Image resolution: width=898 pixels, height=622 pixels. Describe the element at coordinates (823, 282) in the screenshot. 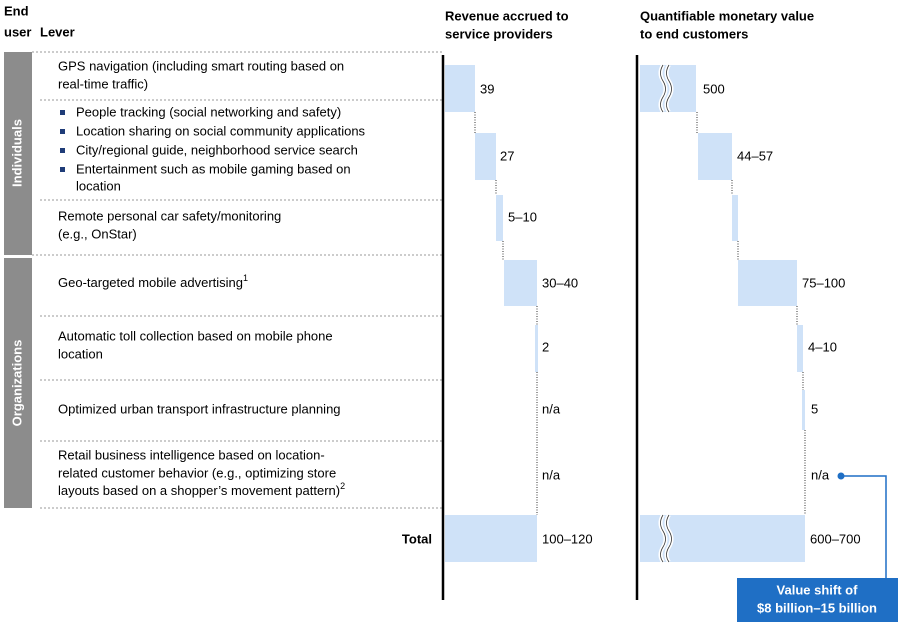

I see `value-label: 75–100` at that location.